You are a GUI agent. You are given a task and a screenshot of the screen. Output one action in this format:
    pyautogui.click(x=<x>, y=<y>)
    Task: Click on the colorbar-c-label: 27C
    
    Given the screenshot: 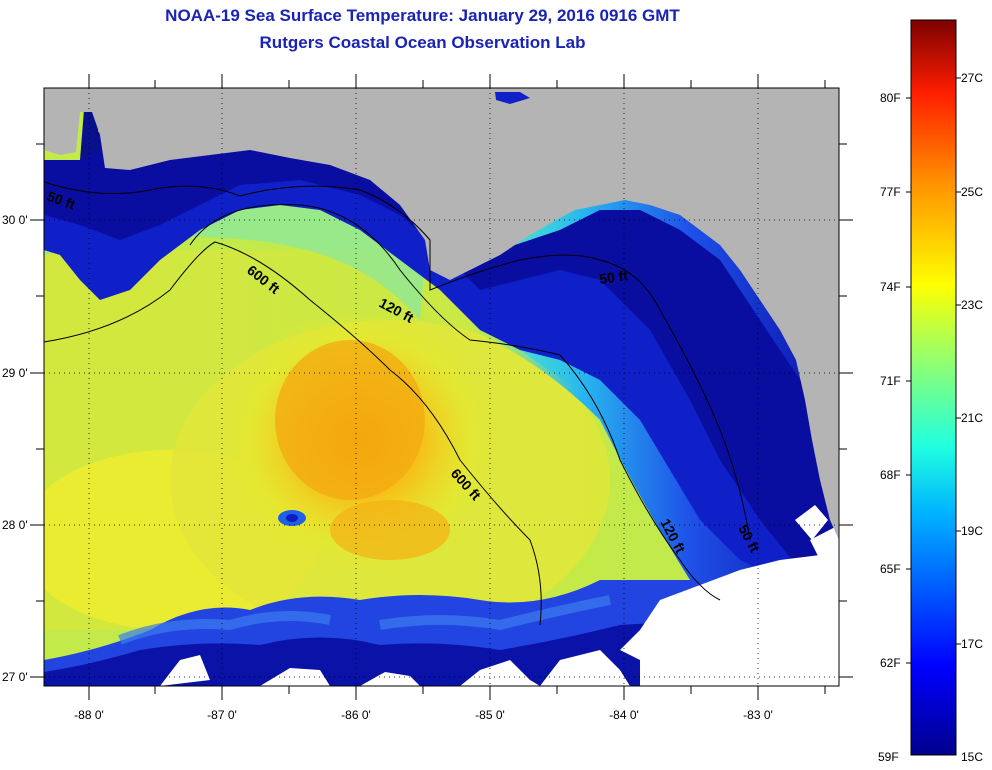 What is the action you would take?
    pyautogui.click(x=972, y=78)
    